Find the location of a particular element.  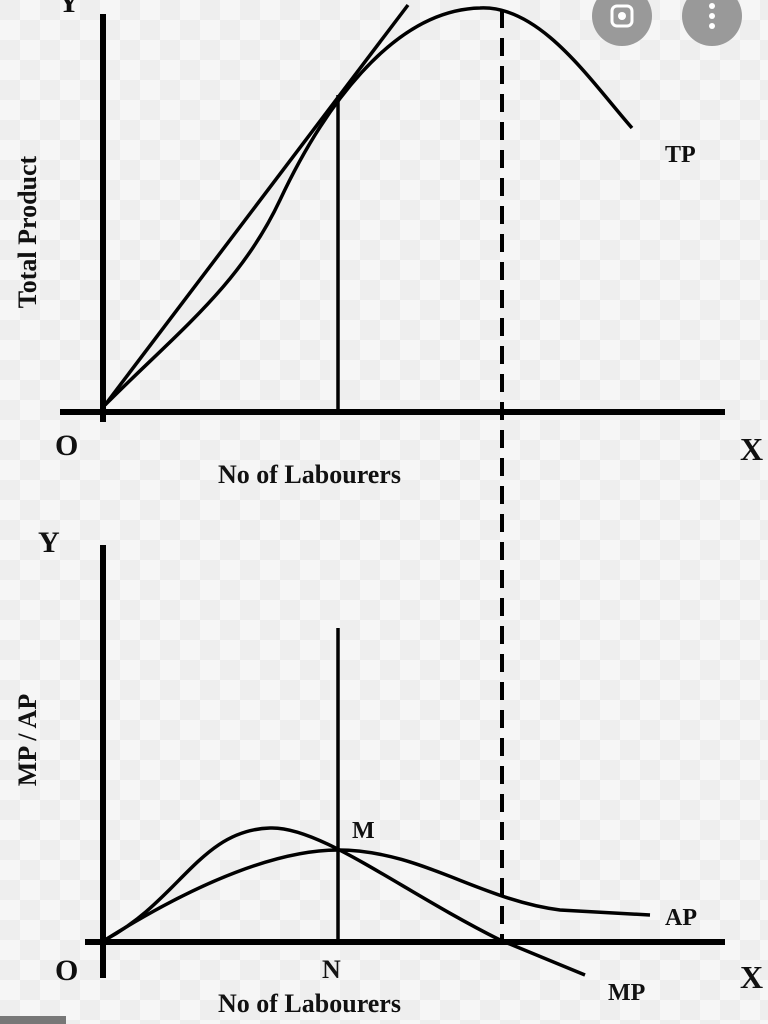

mp-label: MP is located at coordinates (626, 993).